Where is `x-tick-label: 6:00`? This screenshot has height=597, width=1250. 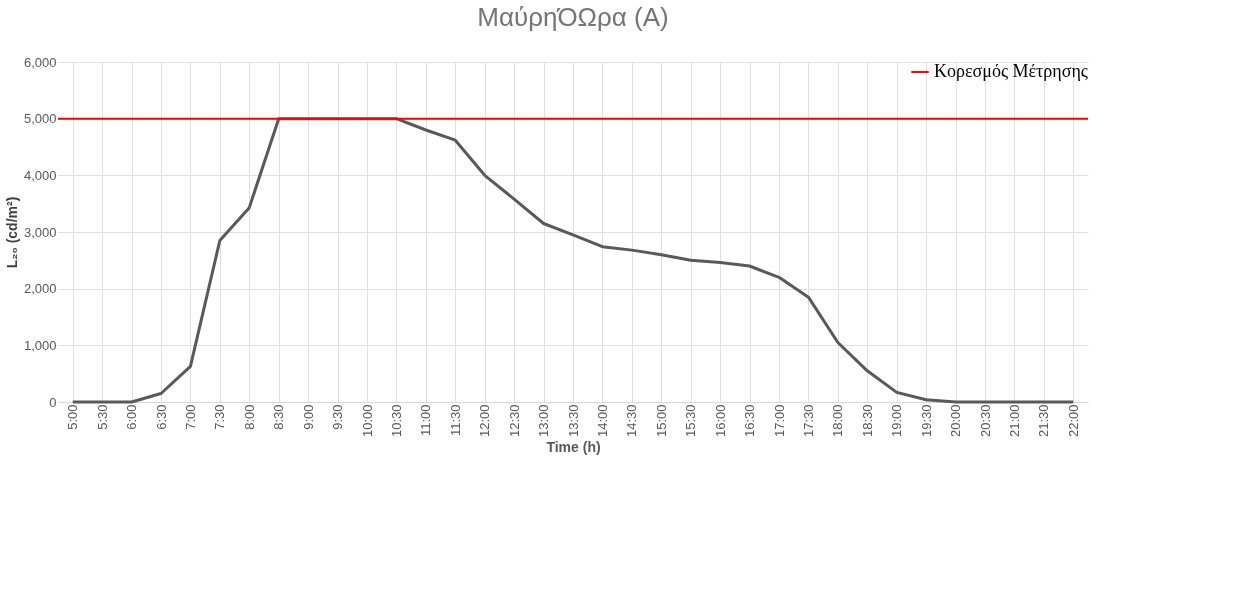
x-tick-label: 6:00 is located at coordinates (132, 417).